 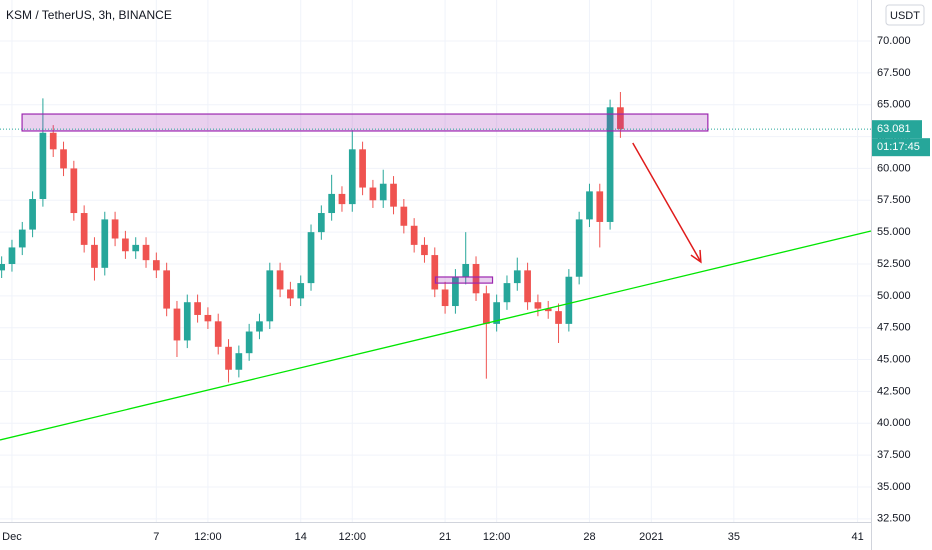 I want to click on y-tick-label: 60.000, so click(x=894, y=168).